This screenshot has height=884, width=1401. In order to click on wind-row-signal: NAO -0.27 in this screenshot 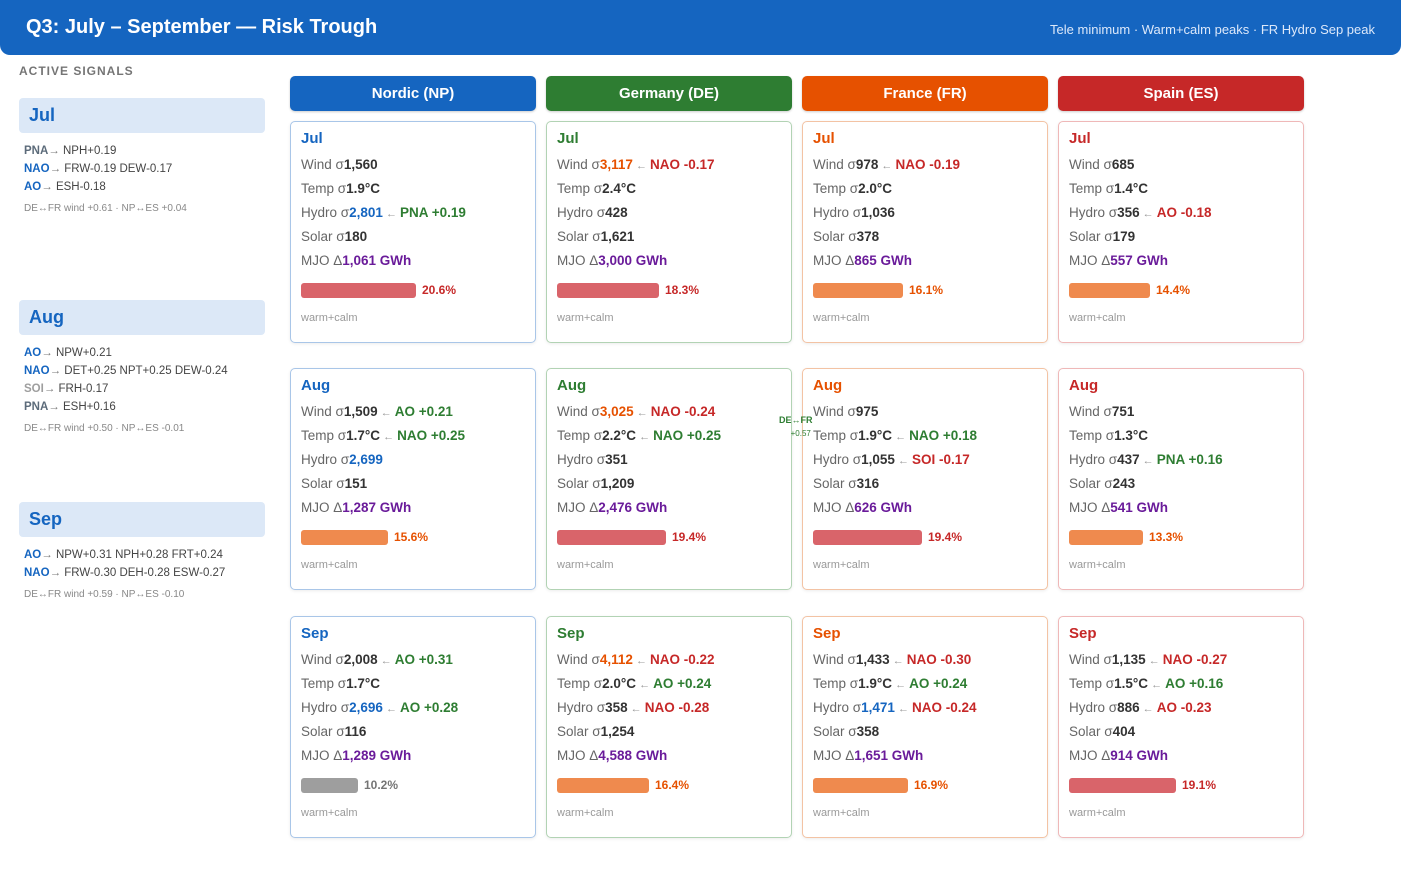, I will do `click(1195, 659)`.